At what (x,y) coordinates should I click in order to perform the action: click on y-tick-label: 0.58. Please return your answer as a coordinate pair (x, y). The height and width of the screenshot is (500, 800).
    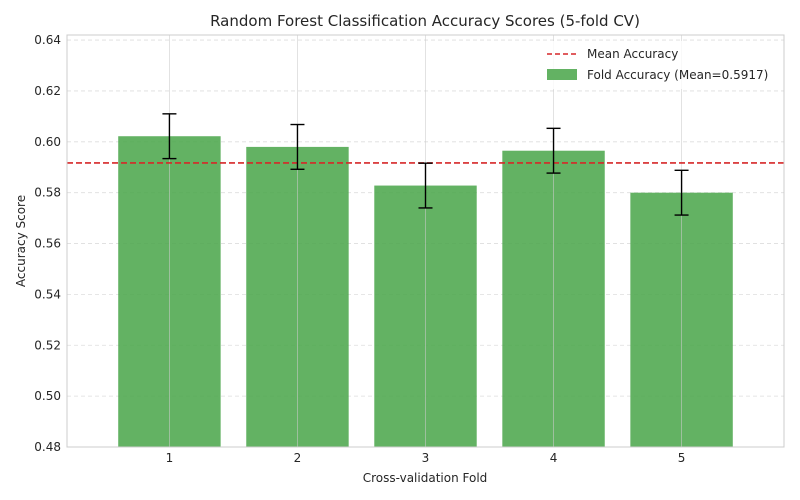
    Looking at the image, I should click on (47, 193).